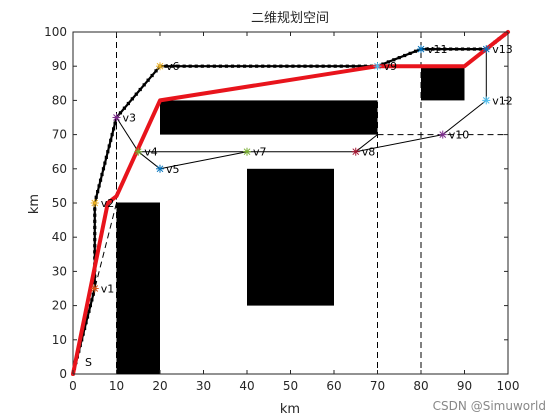 This screenshot has width=560, height=420. I want to click on vertex-marker-v4-d2, so click(138, 152).